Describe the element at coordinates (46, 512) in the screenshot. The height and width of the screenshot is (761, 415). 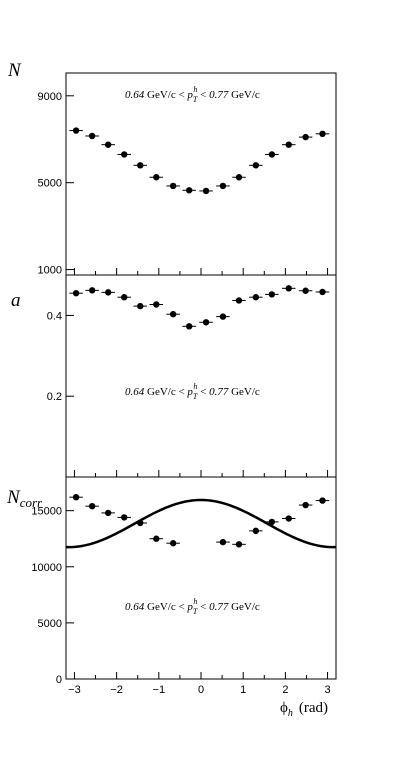
I see `panel-3-ytick-label-3: 15000` at that location.